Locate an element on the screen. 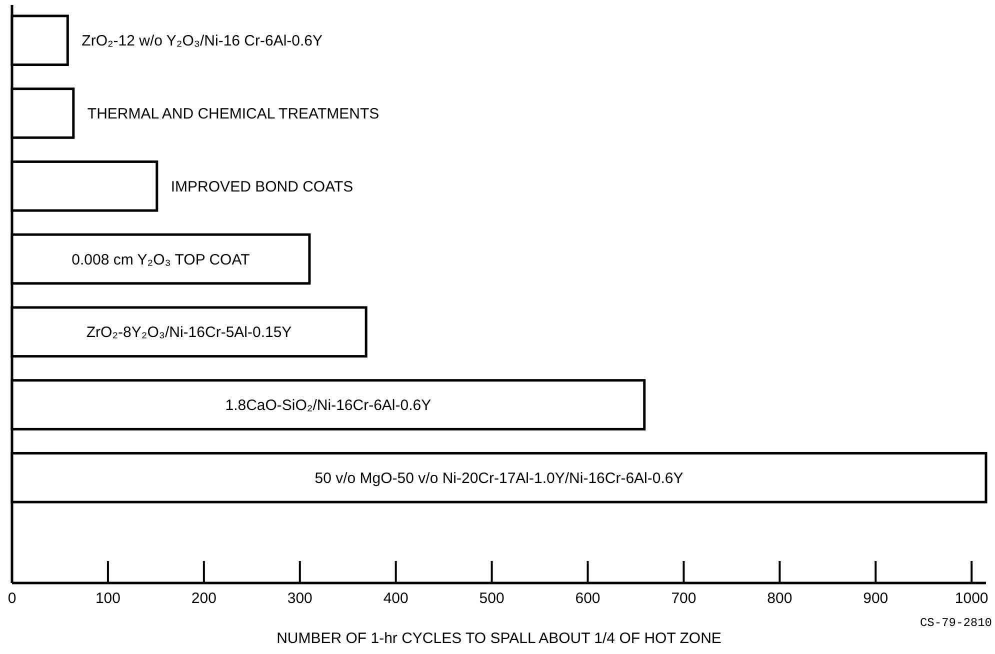 The width and height of the screenshot is (995, 654). x-tick-label: 900 is located at coordinates (875, 598).